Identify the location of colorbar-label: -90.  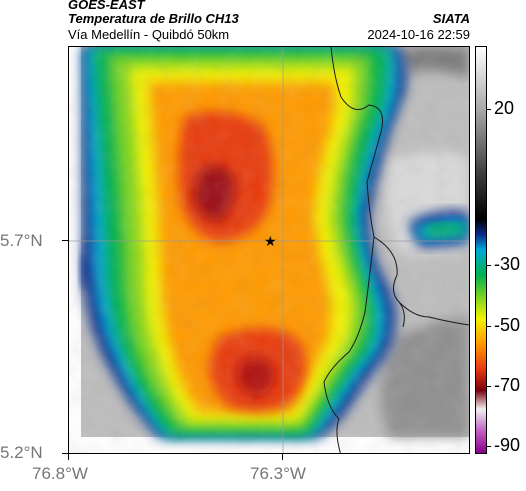
(507, 445).